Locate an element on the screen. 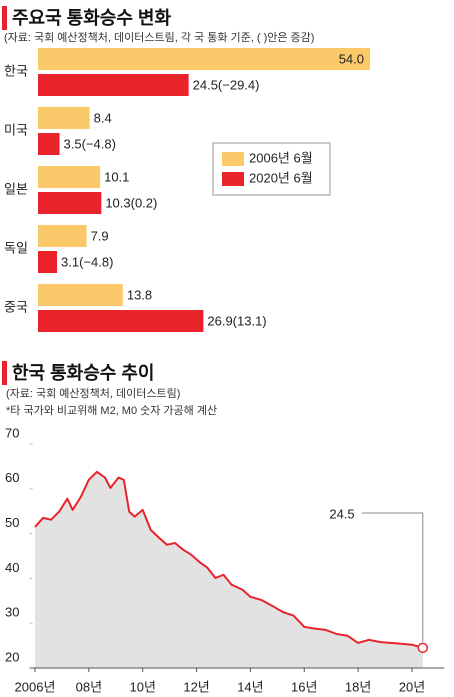 The height and width of the screenshot is (697, 454). chart-note: *타 국가와 비교위해 M2, M0 숫자 가공해 계산 is located at coordinates (111, 410).